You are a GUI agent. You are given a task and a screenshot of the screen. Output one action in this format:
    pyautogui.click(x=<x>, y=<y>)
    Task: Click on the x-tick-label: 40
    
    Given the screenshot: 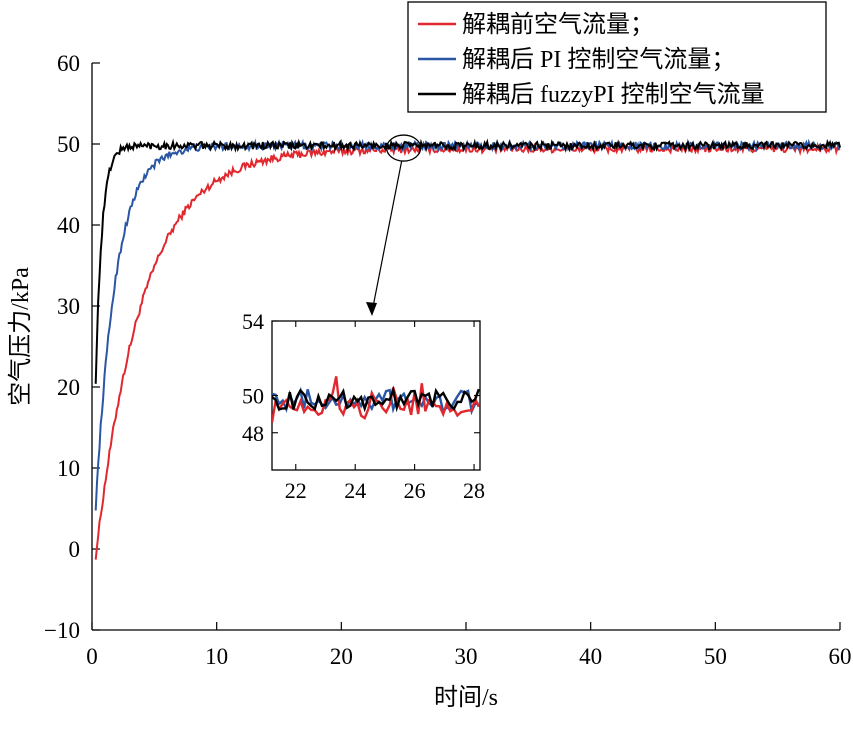 What is the action you would take?
    pyautogui.click(x=590, y=656)
    